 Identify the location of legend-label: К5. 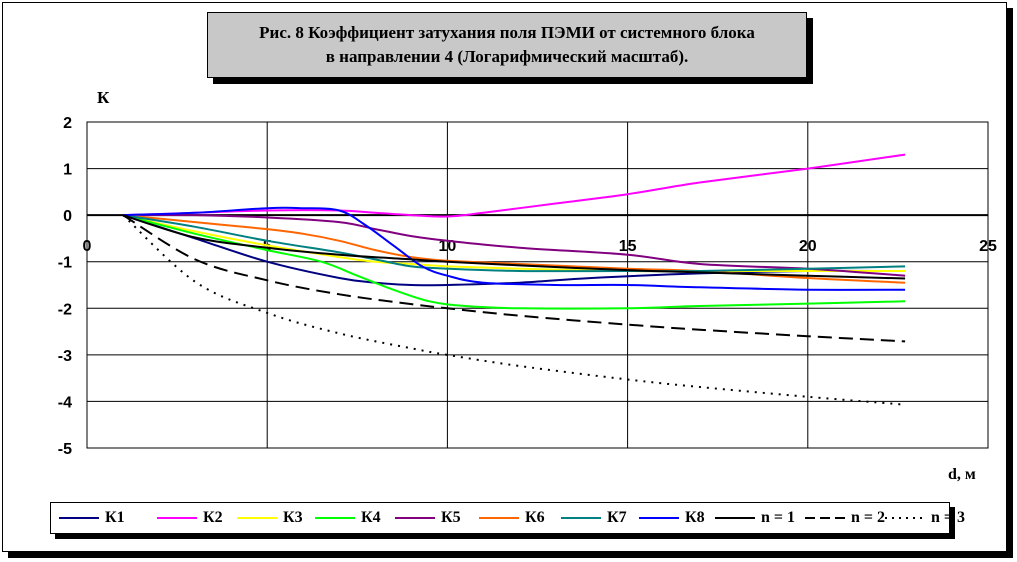
(451, 517).